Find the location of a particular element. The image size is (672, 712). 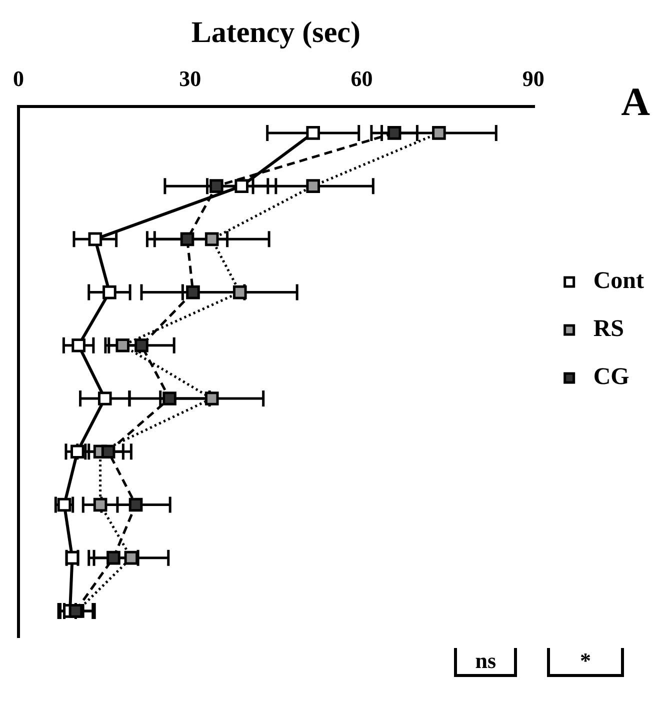

text: A is located at coordinates (635, 101).